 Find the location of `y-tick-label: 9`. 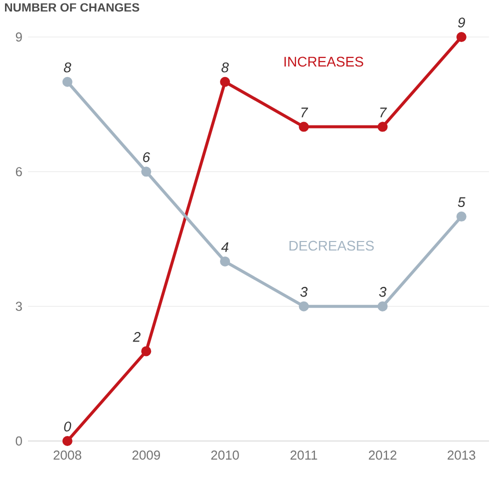

y-tick-label: 9 is located at coordinates (19, 37).